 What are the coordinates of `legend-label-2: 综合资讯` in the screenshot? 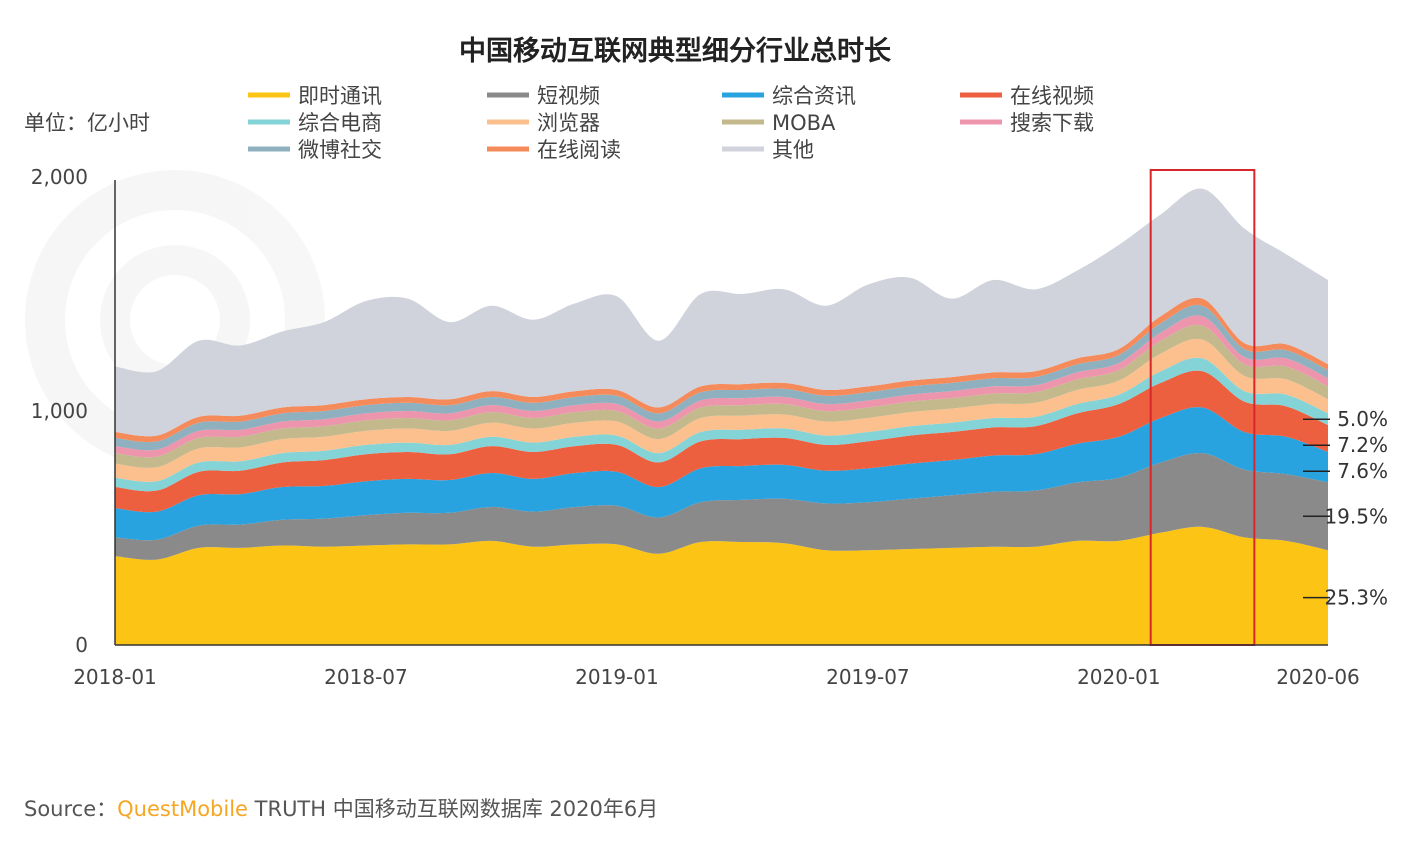 It's located at (814, 96).